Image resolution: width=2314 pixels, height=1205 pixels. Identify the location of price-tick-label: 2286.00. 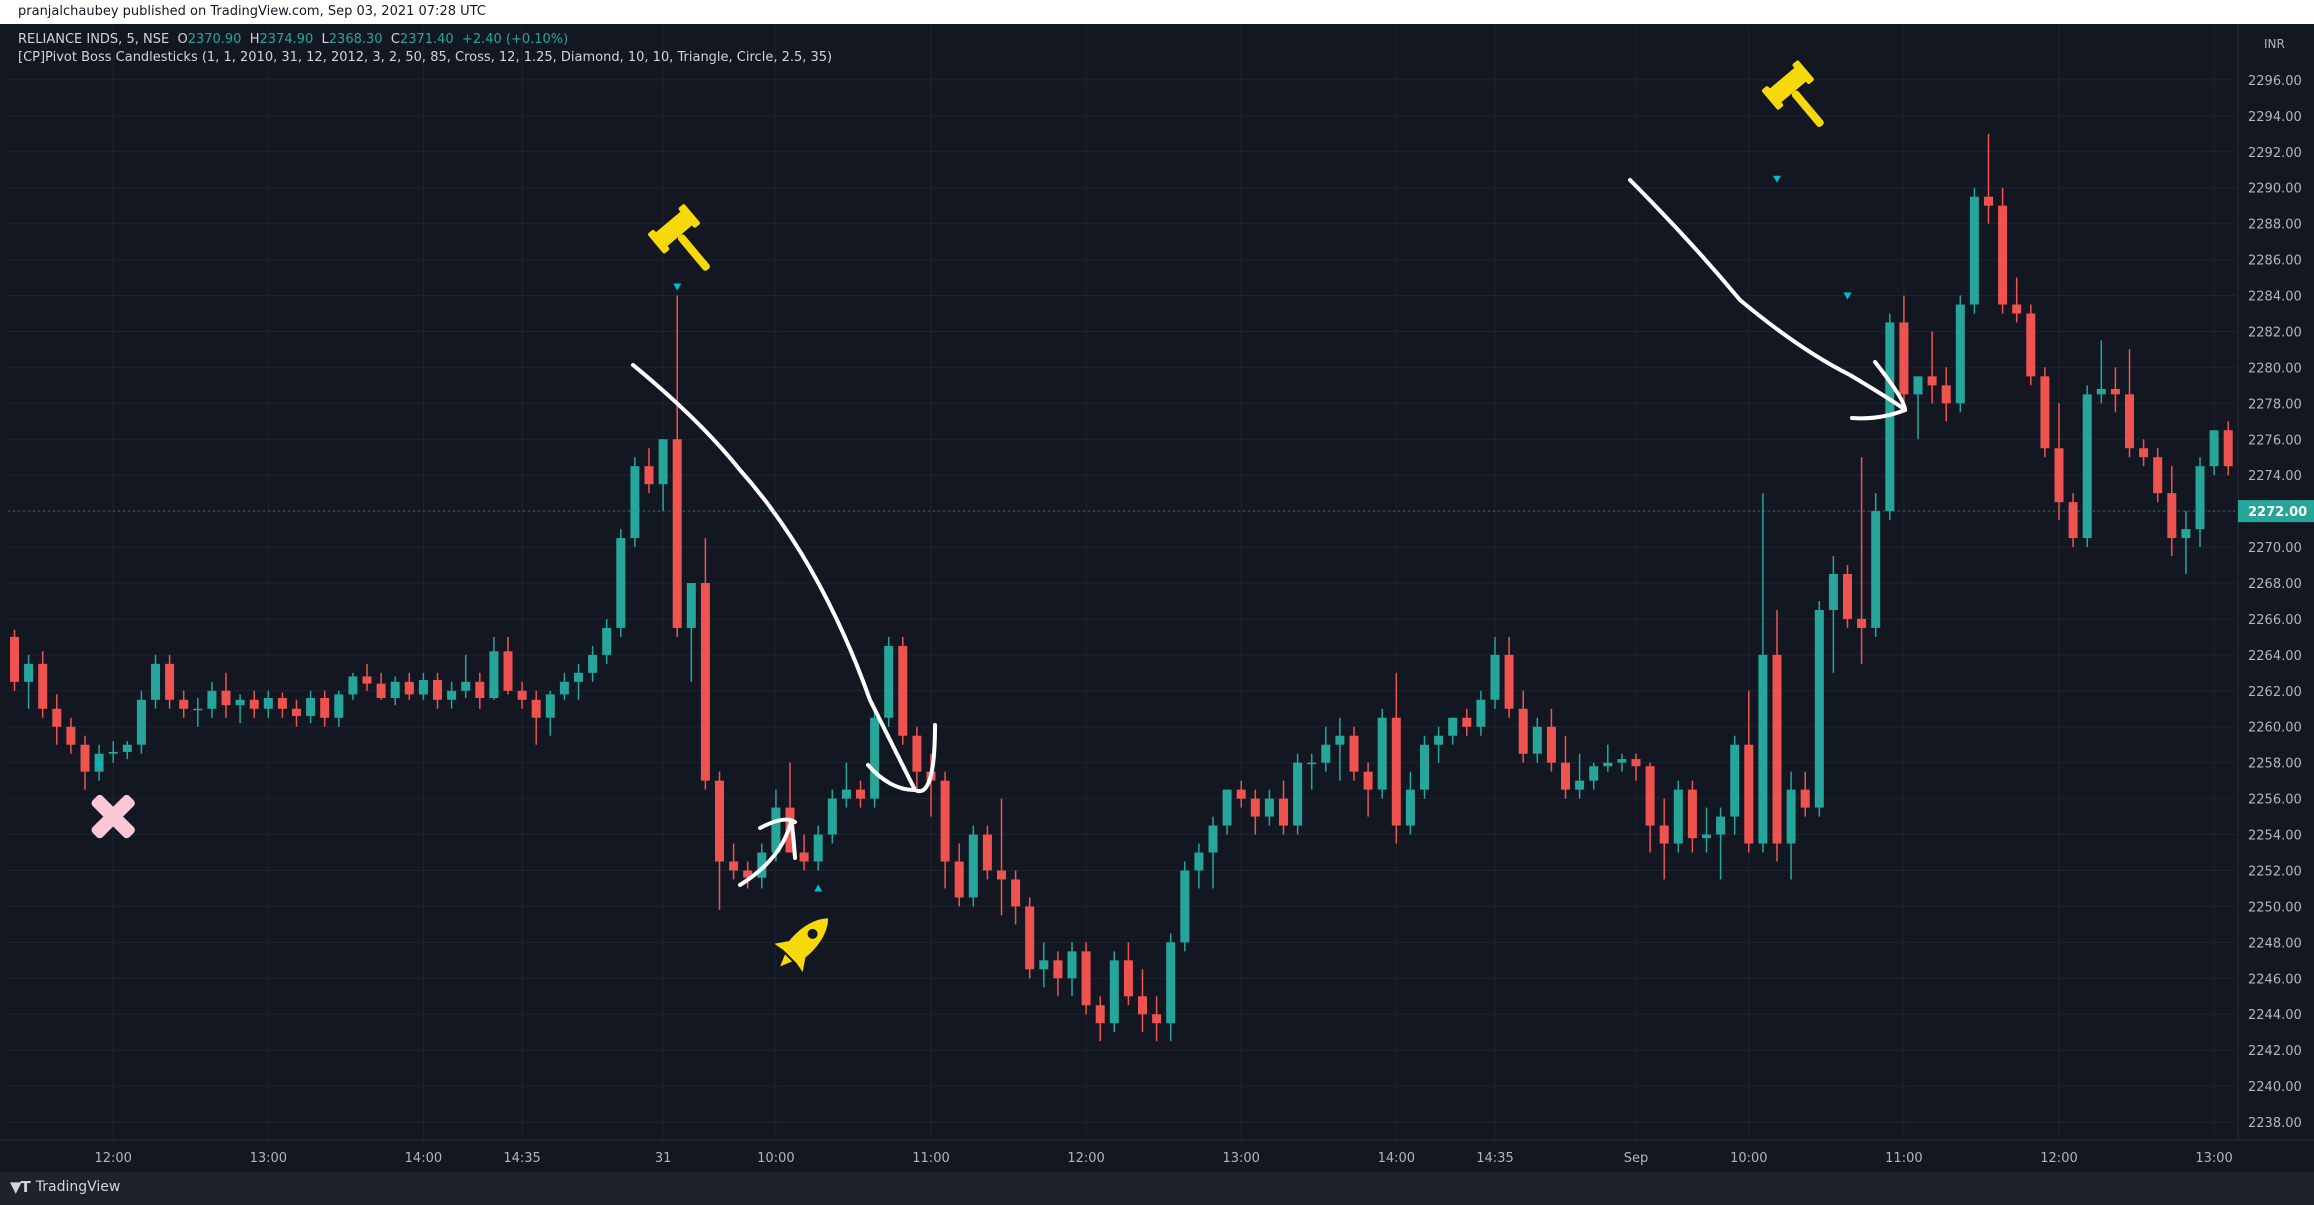
(2275, 261).